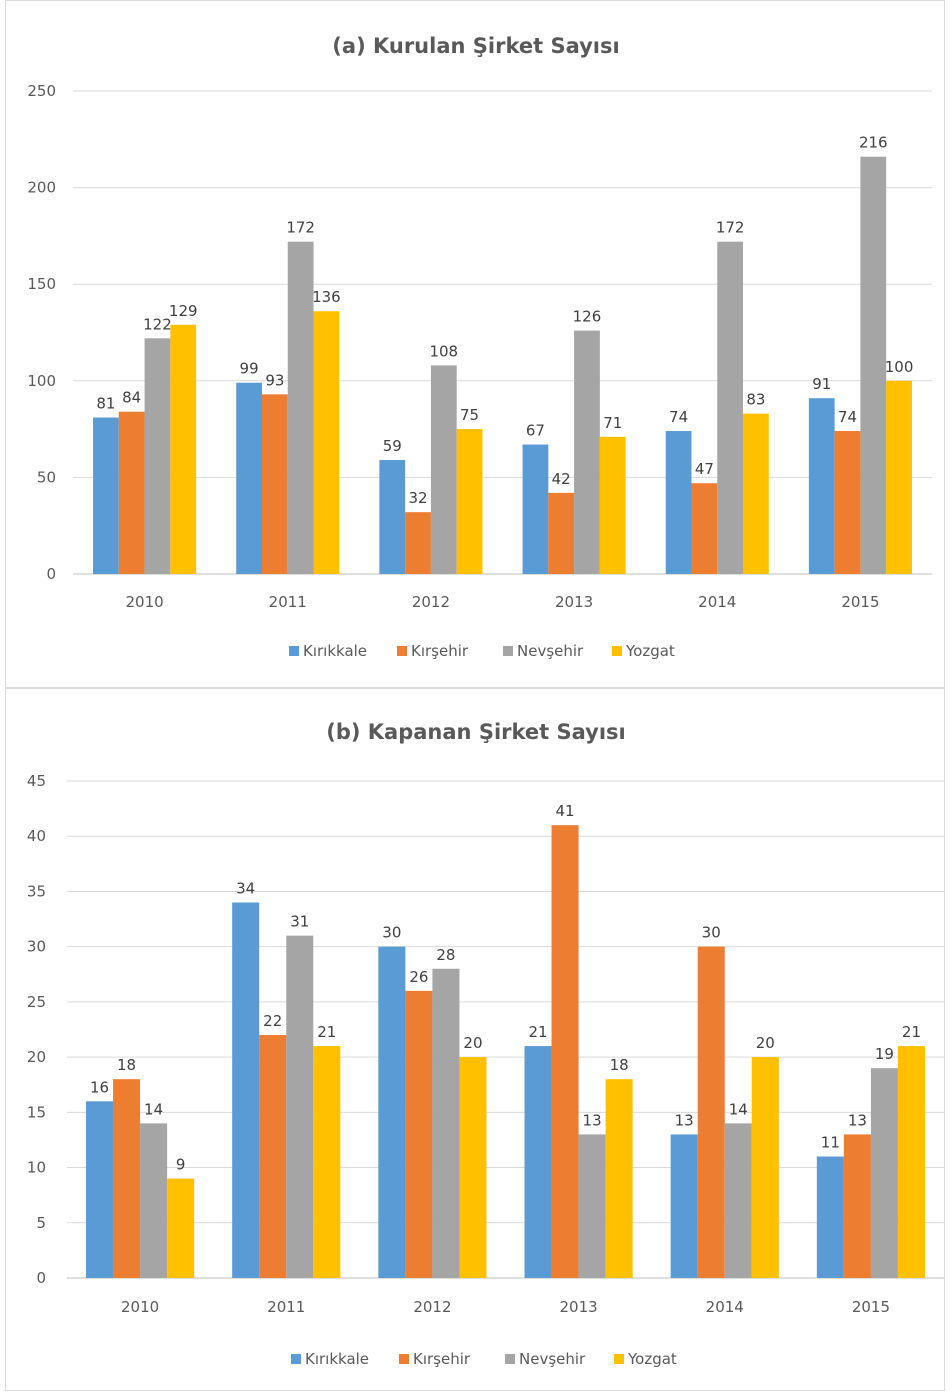 Image resolution: width=952 pixels, height=1392 pixels. What do you see at coordinates (612, 423) in the screenshot?
I see `data-label: 71` at bounding box center [612, 423].